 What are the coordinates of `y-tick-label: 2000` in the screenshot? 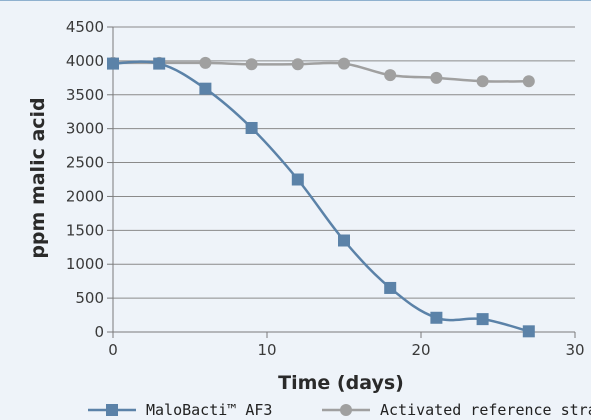 It's located at (85, 196).